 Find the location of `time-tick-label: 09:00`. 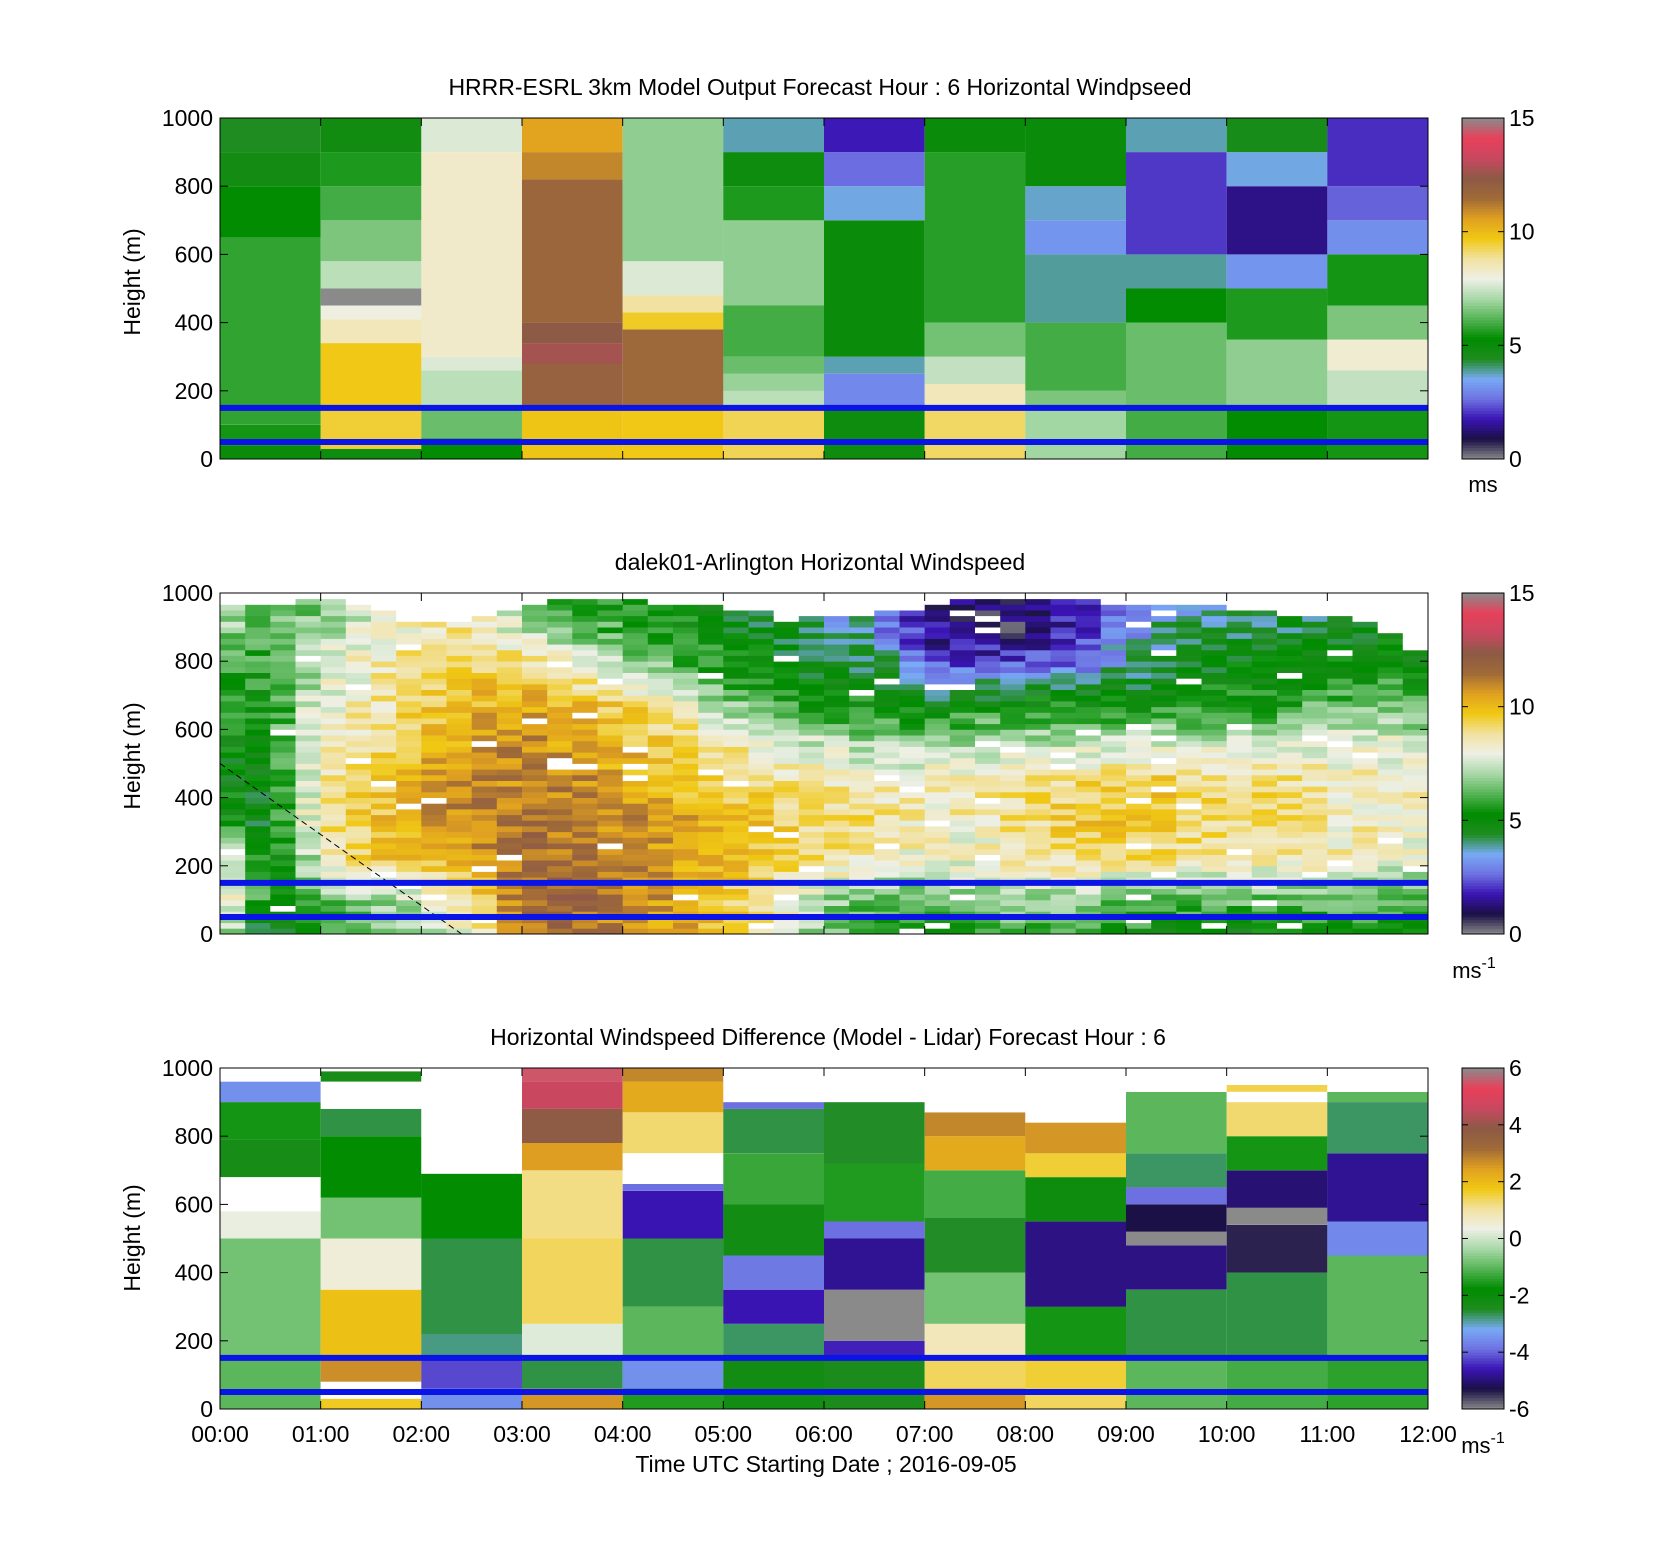

time-tick-label: 09:00 is located at coordinates (1126, 1434).